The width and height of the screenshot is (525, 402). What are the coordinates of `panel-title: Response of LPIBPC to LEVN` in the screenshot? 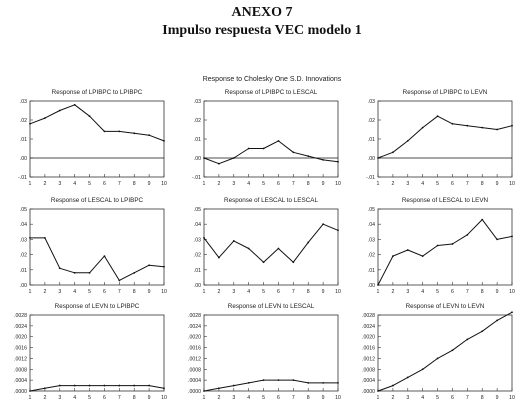 It's located at (445, 92).